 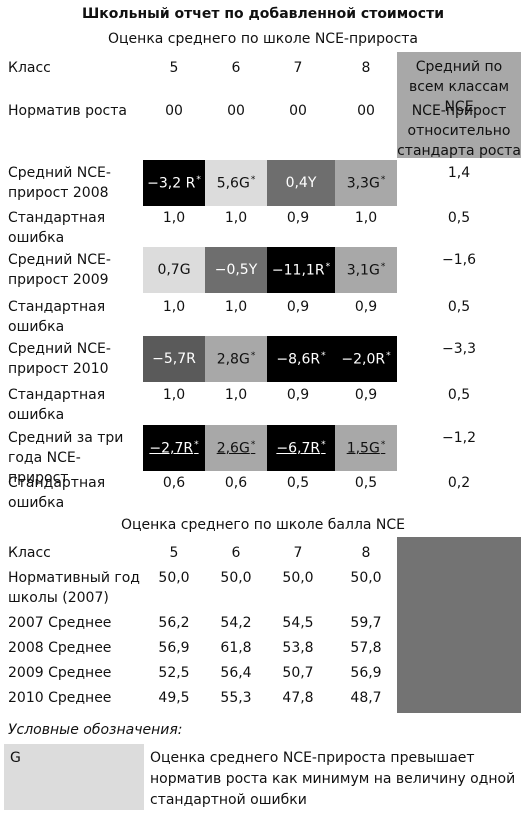 What do you see at coordinates (298, 553) in the screenshot?
I see `score-value: 7` at bounding box center [298, 553].